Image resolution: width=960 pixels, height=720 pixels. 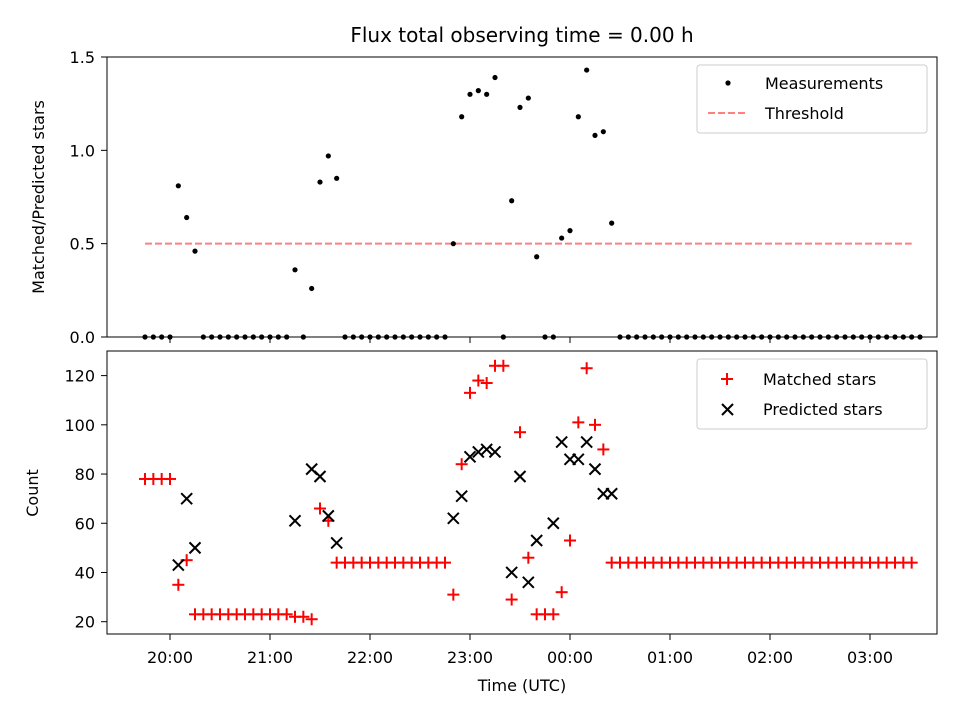 I want to click on top-legend: Measurements Threshold, so click(x=812, y=99).